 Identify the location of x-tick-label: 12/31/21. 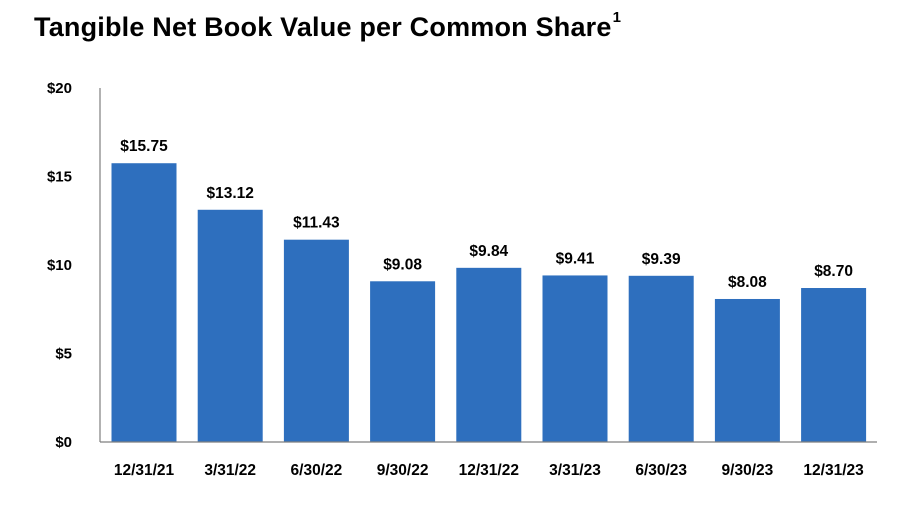
(144, 470).